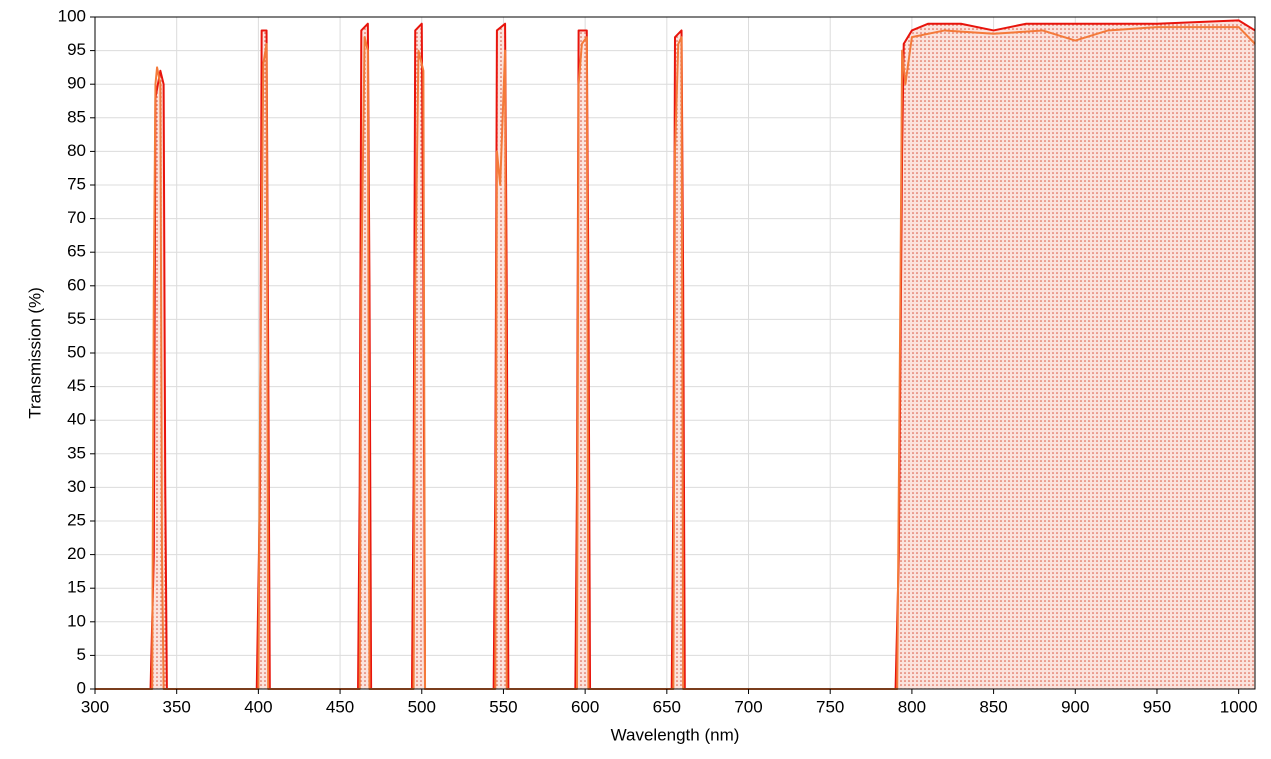  What do you see at coordinates (76, 49) in the screenshot?
I see `y-tick-label: 95` at bounding box center [76, 49].